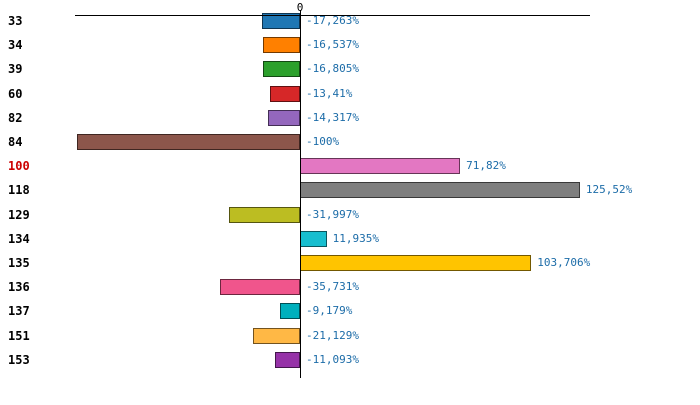 Image resolution: width=700 pixels, height=405 pixels. I want to click on value-label-153: -11,093%, so click(332, 359).